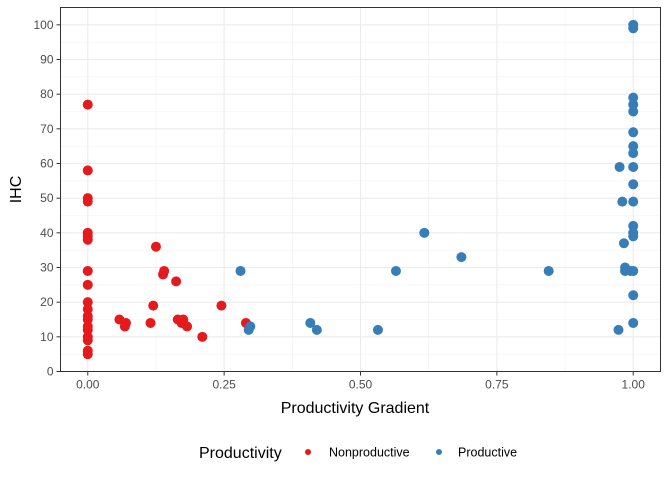 The image size is (672, 480). What do you see at coordinates (47, 268) in the screenshot?
I see `y-tick-label: 30` at bounding box center [47, 268].